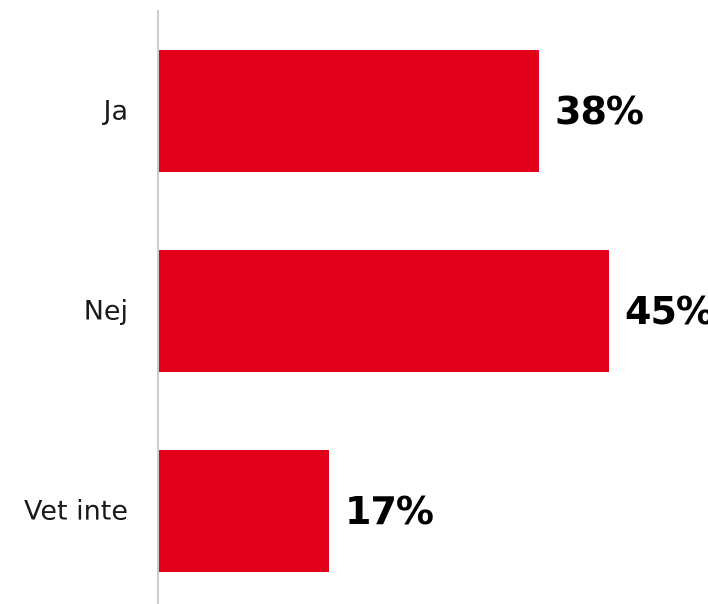 The height and width of the screenshot is (604, 708). I want to click on category-label-ja: Ja, so click(114, 111).